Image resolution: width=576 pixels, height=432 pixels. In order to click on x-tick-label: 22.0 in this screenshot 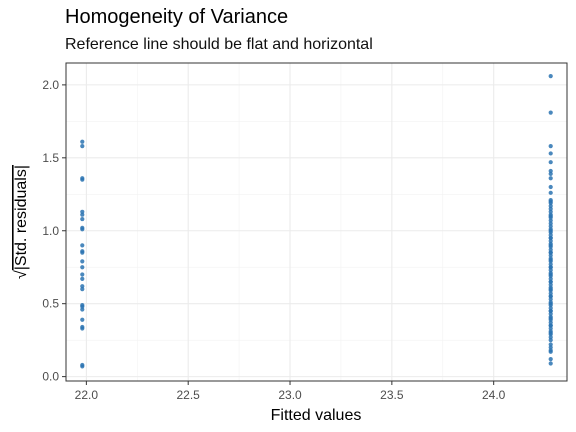, I will do `click(87, 395)`.